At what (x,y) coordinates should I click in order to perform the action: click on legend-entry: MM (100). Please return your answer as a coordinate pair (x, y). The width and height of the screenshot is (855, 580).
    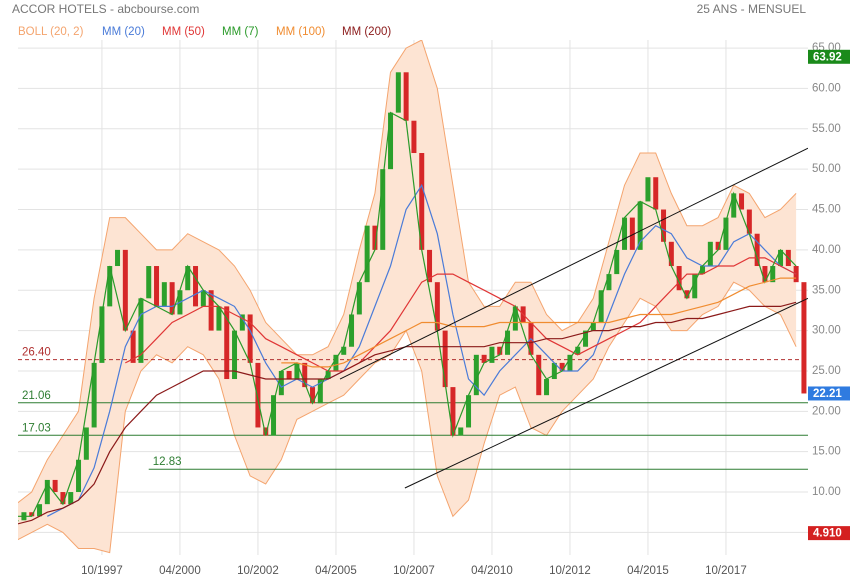
    Looking at the image, I should click on (300, 32).